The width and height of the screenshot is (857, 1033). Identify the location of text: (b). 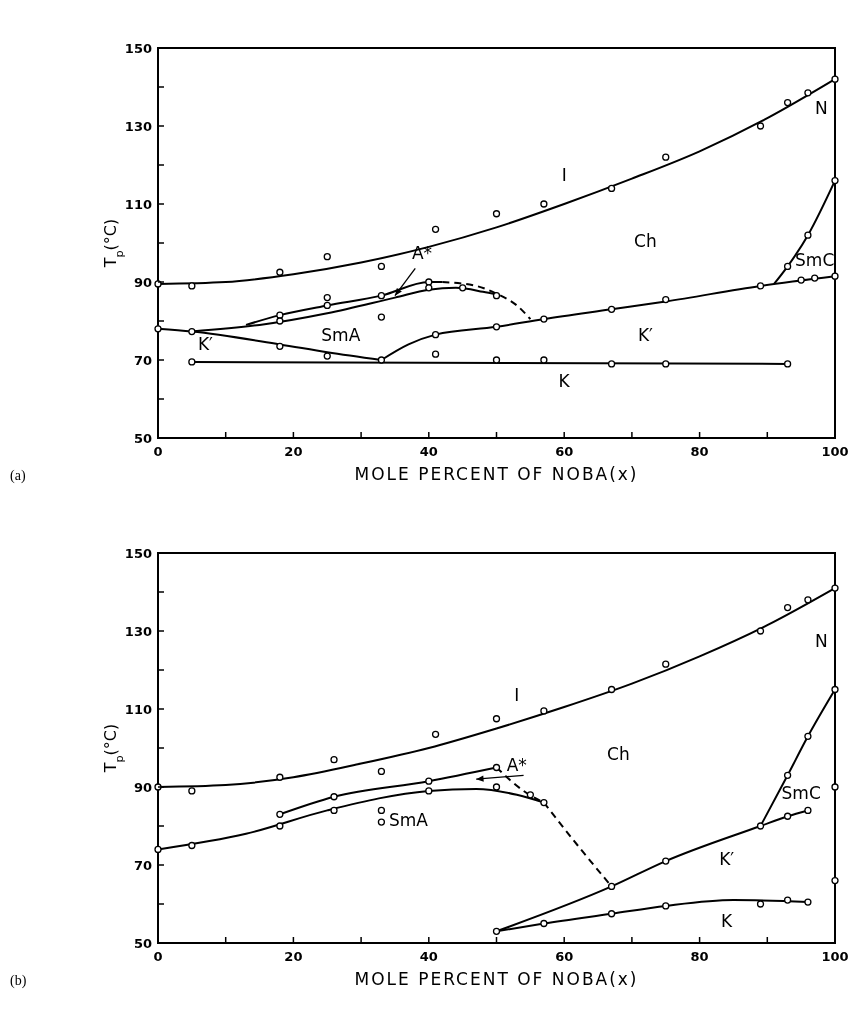
(18, 981).